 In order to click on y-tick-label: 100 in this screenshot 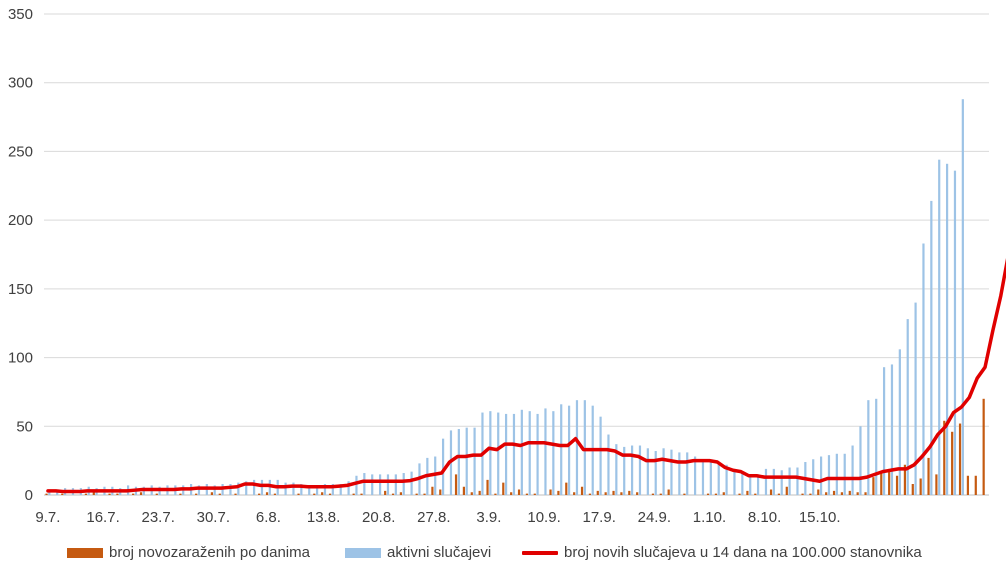, I will do `click(20, 358)`.